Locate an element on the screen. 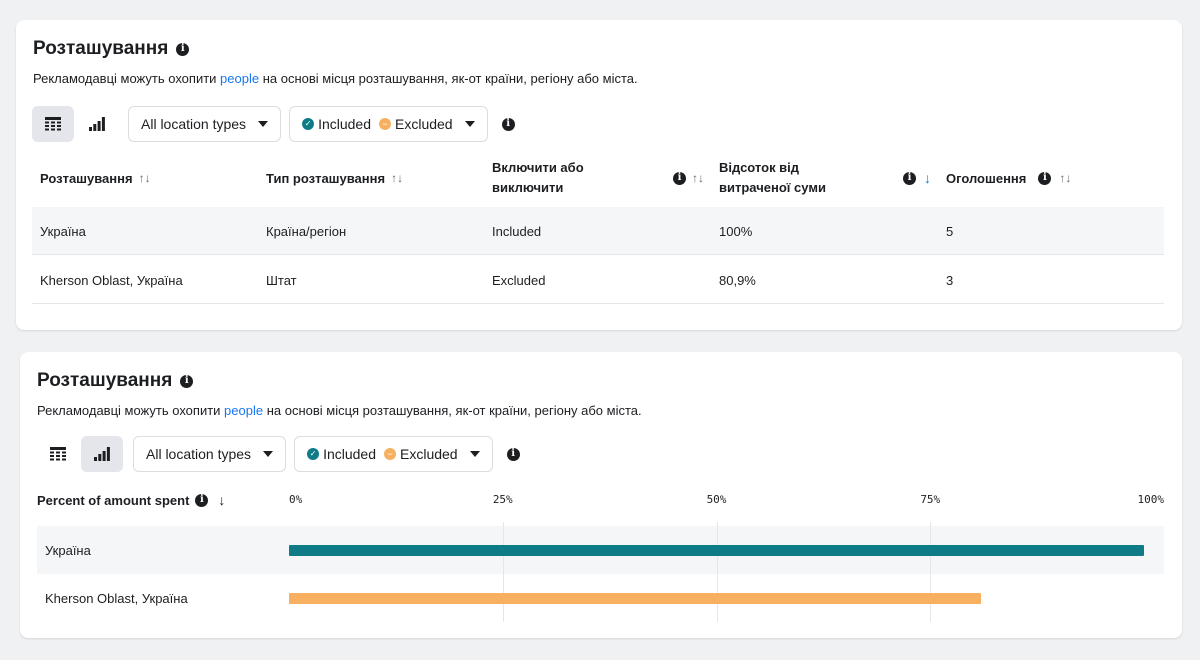 This screenshot has height=660, width=1200. column-header-location: Розташування ↑↓ is located at coordinates (95, 178).